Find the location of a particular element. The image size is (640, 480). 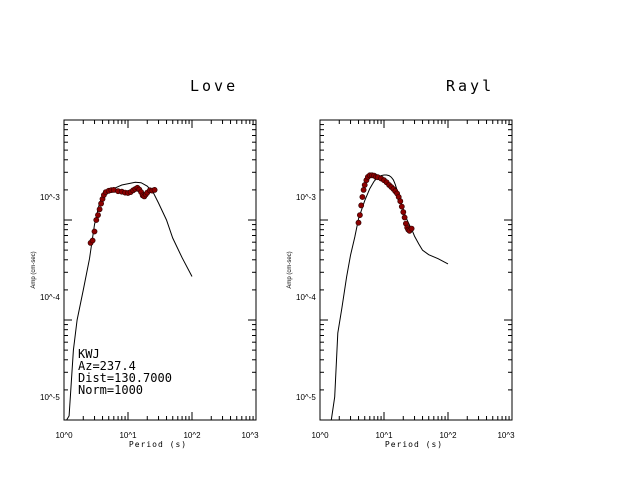

panel-title-love: Love is located at coordinates (214, 86).